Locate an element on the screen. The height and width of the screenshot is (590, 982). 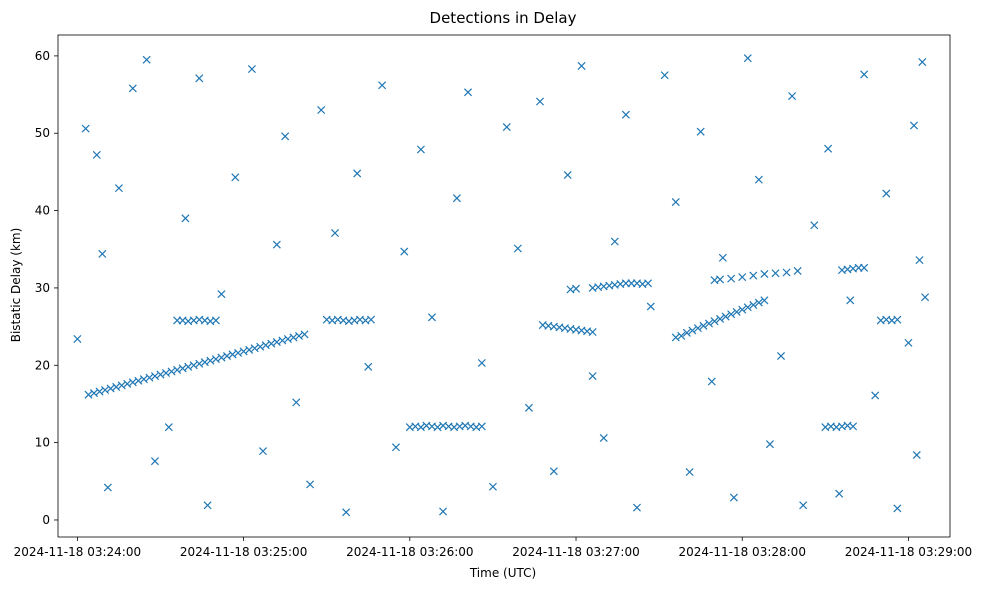
y-tick-label: 50 is located at coordinates (42, 133).